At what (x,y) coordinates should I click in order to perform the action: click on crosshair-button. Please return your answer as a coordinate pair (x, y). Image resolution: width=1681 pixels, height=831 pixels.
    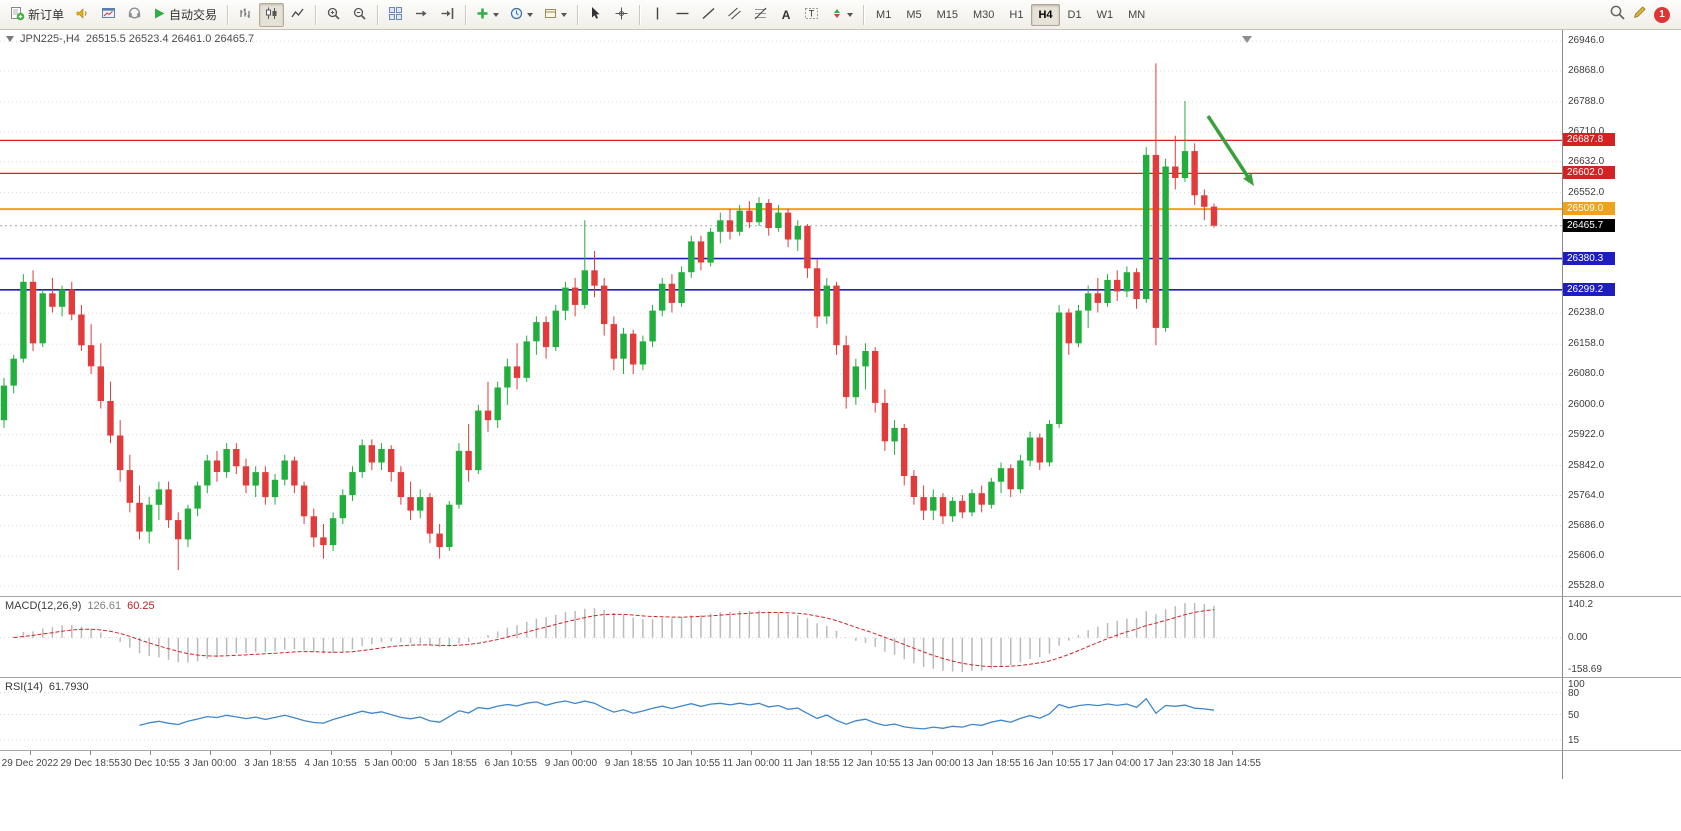
    Looking at the image, I should click on (621, 15).